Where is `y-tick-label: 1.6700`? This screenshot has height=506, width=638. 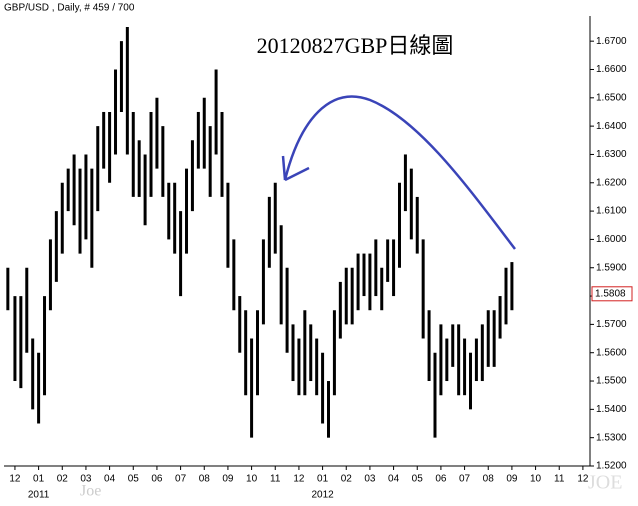
y-tick-label: 1.6700 is located at coordinates (611, 41).